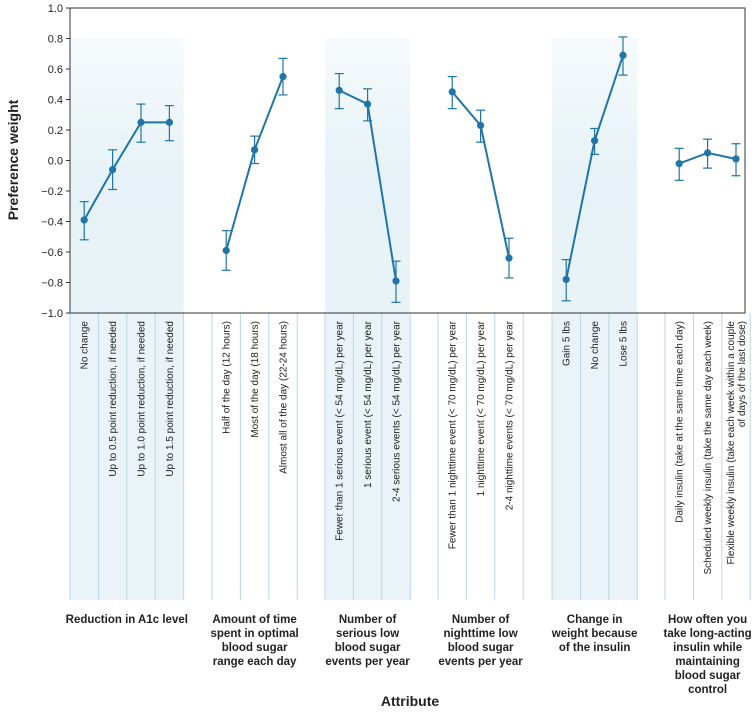 The height and width of the screenshot is (712, 754). Describe the element at coordinates (52, 192) in the screenshot. I see `y-tick-label: −0.2` at that location.